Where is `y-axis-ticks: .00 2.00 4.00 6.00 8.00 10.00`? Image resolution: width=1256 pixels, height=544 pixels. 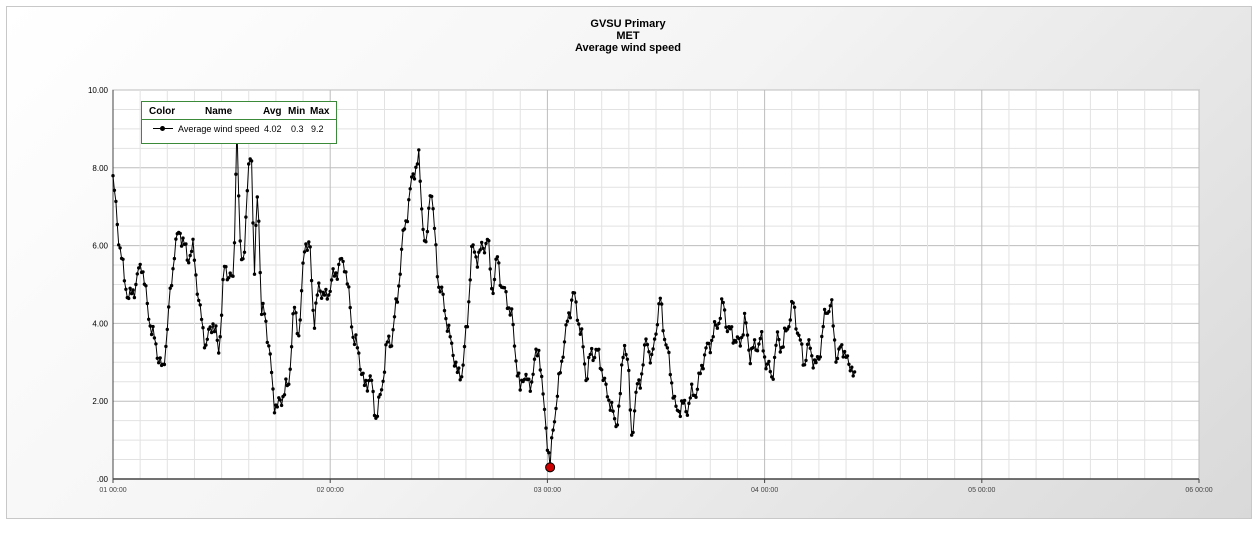 y-axis-ticks: .00 2.00 4.00 6.00 8.00 10.00 is located at coordinates (98, 285).